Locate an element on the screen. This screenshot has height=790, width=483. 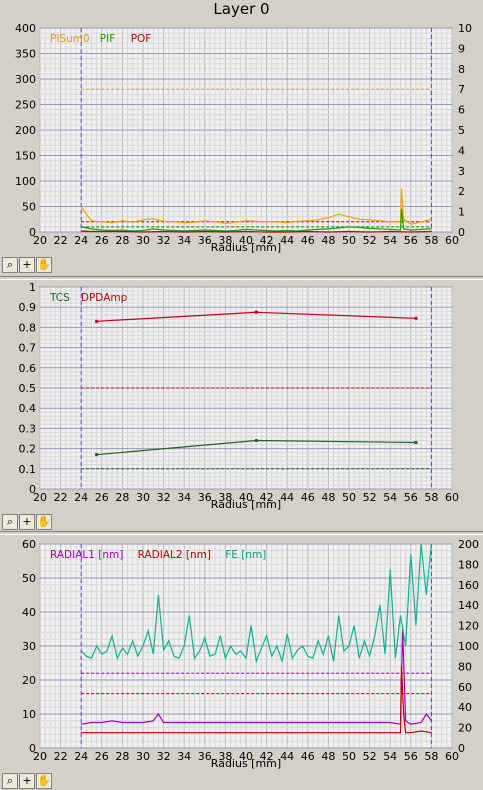
window-title: Layer 0 is located at coordinates (241, 9).